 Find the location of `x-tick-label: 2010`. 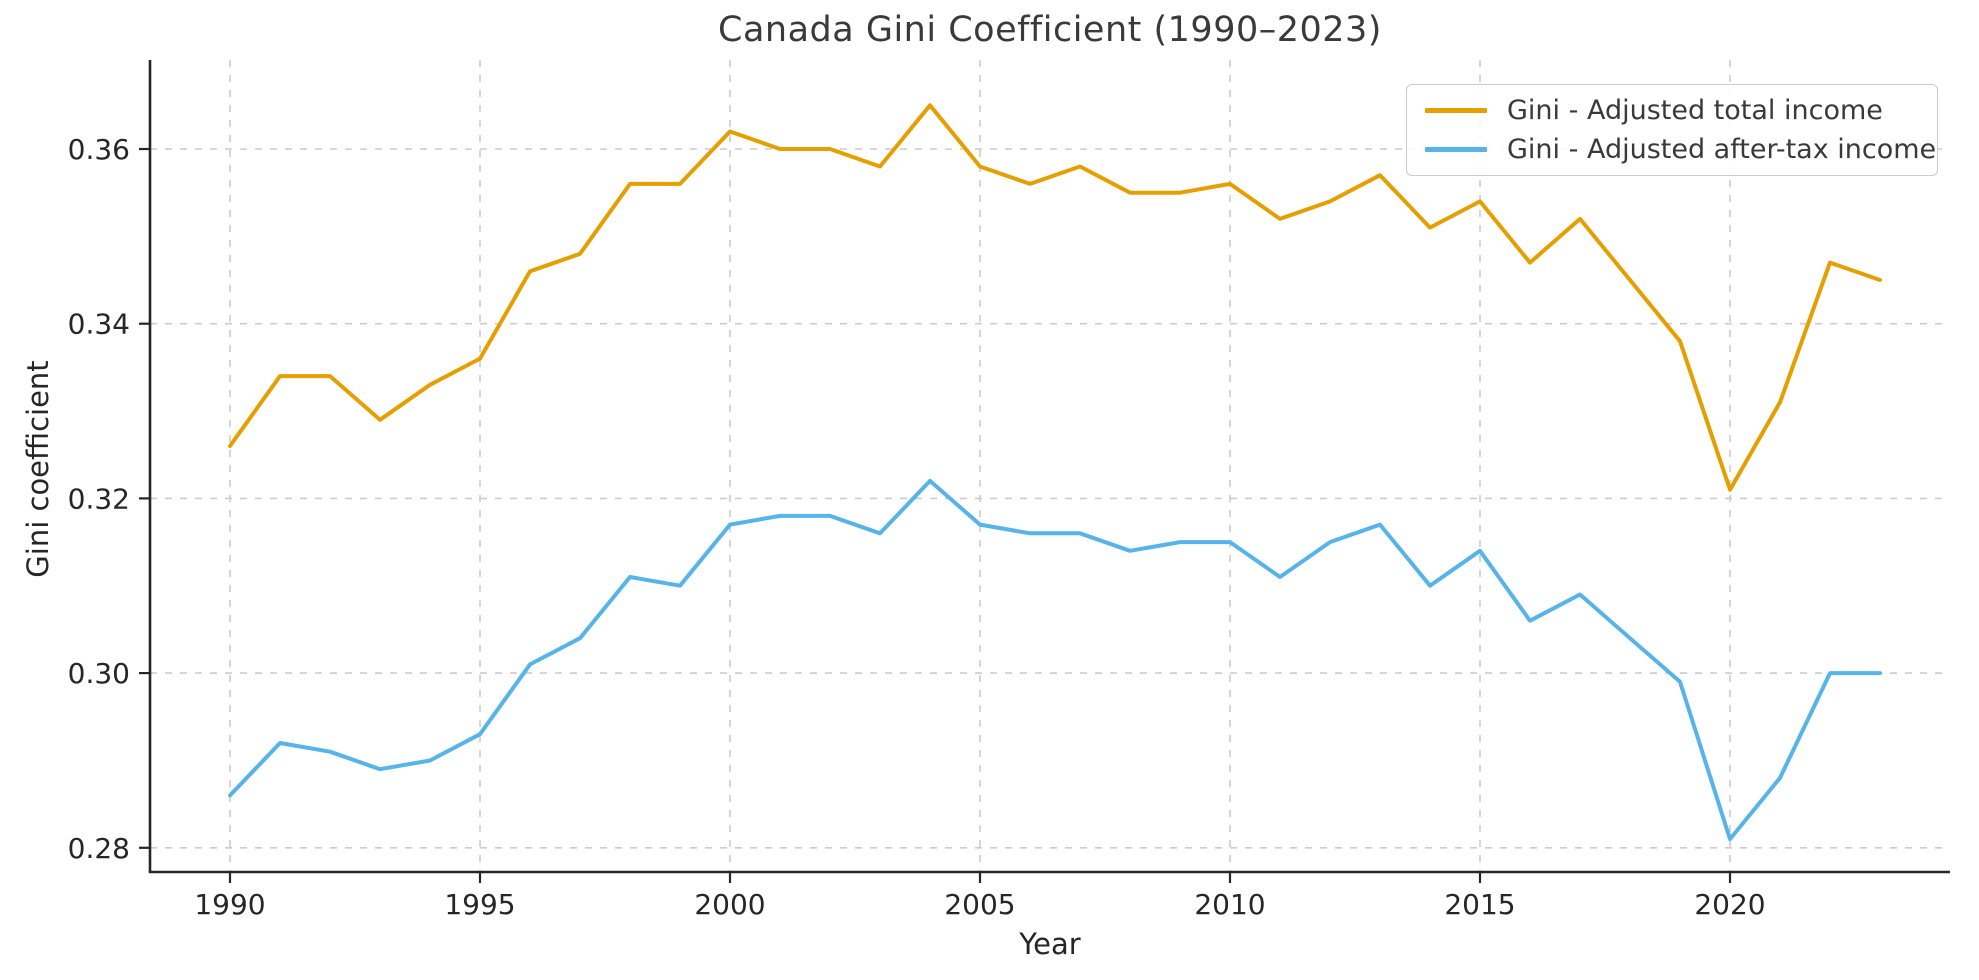

x-tick-label: 2010 is located at coordinates (1229, 904).